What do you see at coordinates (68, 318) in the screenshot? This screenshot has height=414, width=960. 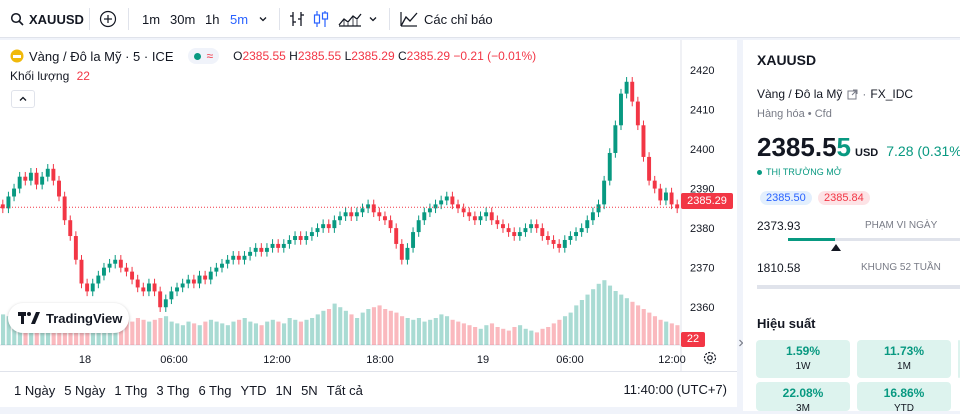 I see `tradingview-logo: TradingView` at bounding box center [68, 318].